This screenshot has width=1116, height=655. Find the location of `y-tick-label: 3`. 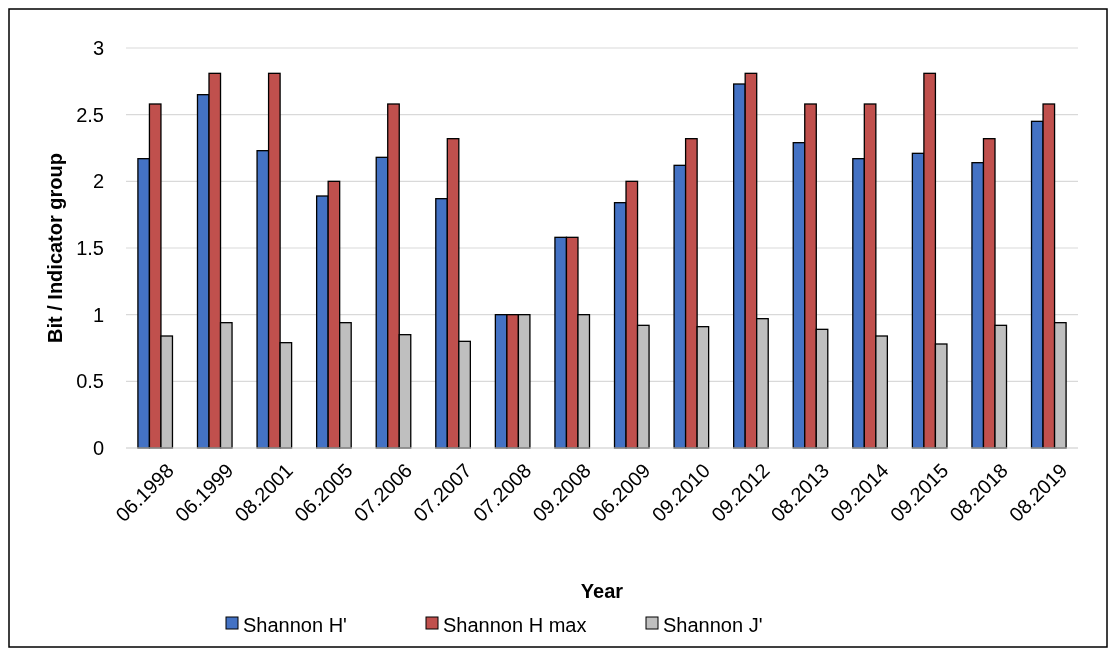

y-tick-label: 3 is located at coordinates (98, 48).